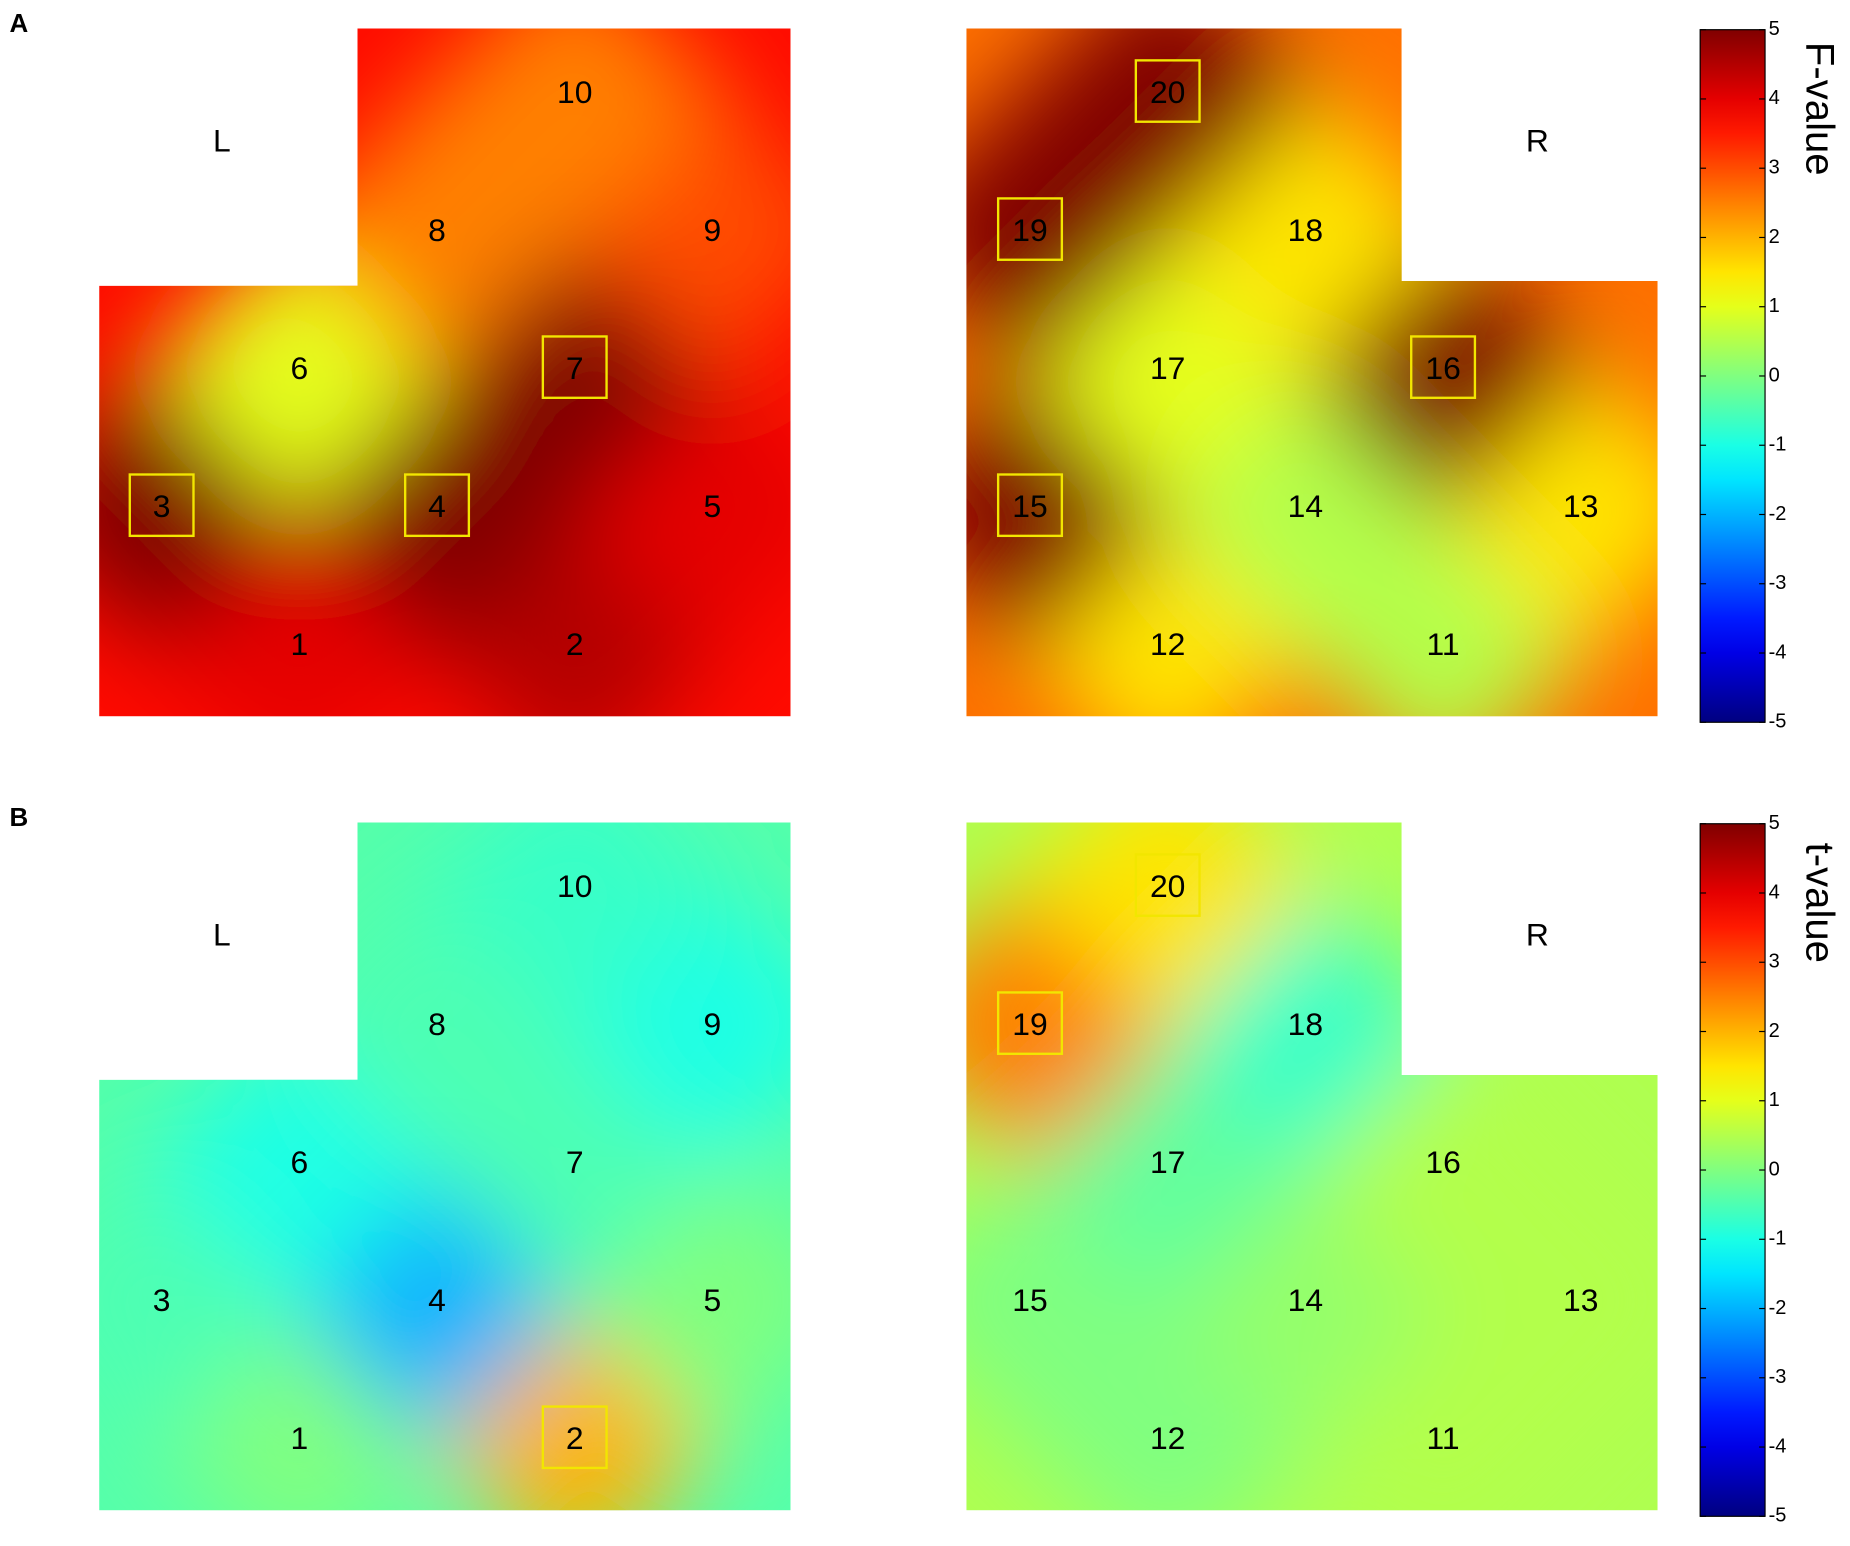 Image resolution: width=1850 pixels, height=1546 pixels. What do you see at coordinates (1819, 109) in the screenshot?
I see `colorbar-title: F-value` at bounding box center [1819, 109].